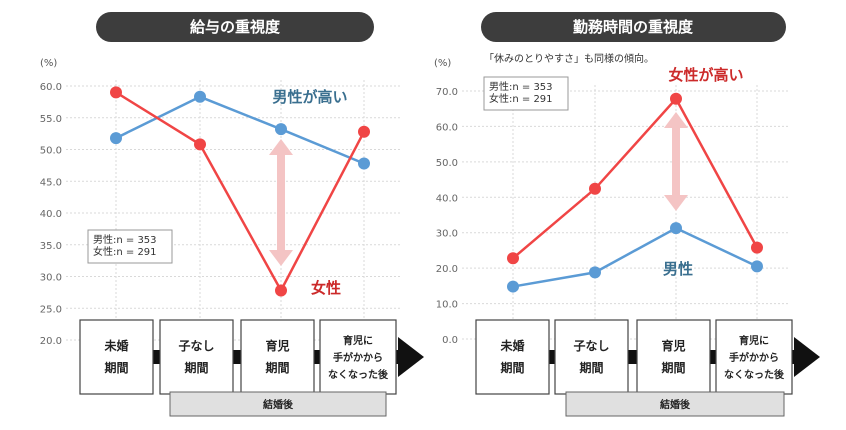 The image size is (846, 430). Describe the element at coordinates (569, 58) in the screenshot. I see `chart-note: 「休みのとりやすさ」も同様の傾向。` at that location.